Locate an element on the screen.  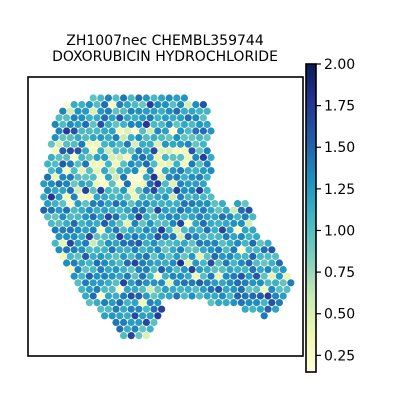
colorbar is located at coordinates (311, 218).